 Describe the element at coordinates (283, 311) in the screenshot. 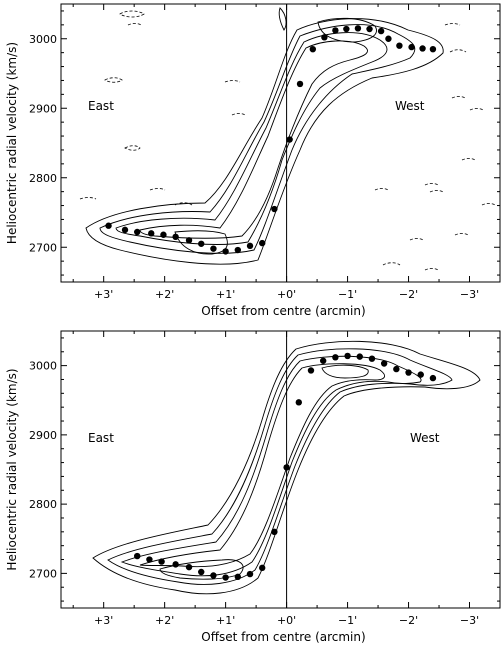

I see `x-axis-title: Offset from centre (arcmin)` at that location.